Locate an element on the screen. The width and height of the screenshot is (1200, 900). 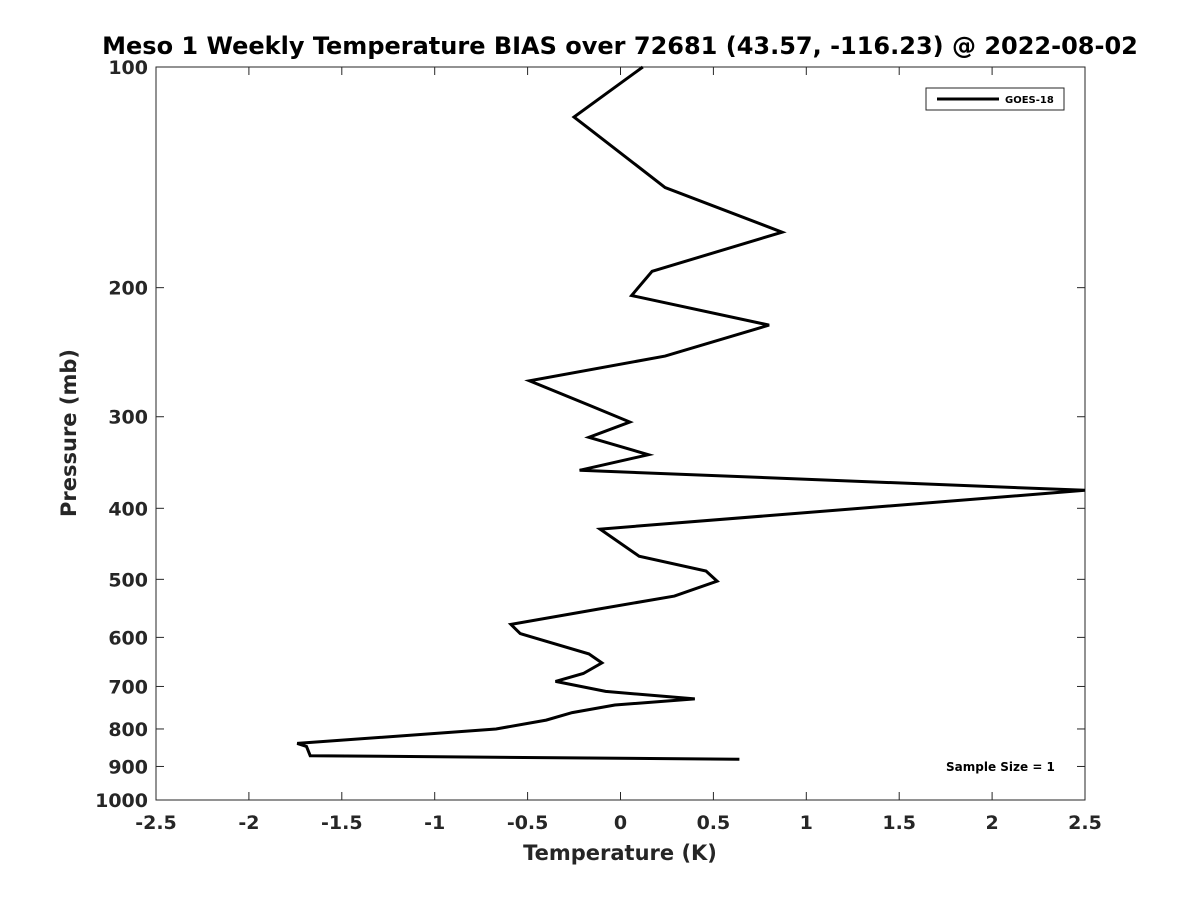
y-tick-label: 100 is located at coordinates (128, 68).